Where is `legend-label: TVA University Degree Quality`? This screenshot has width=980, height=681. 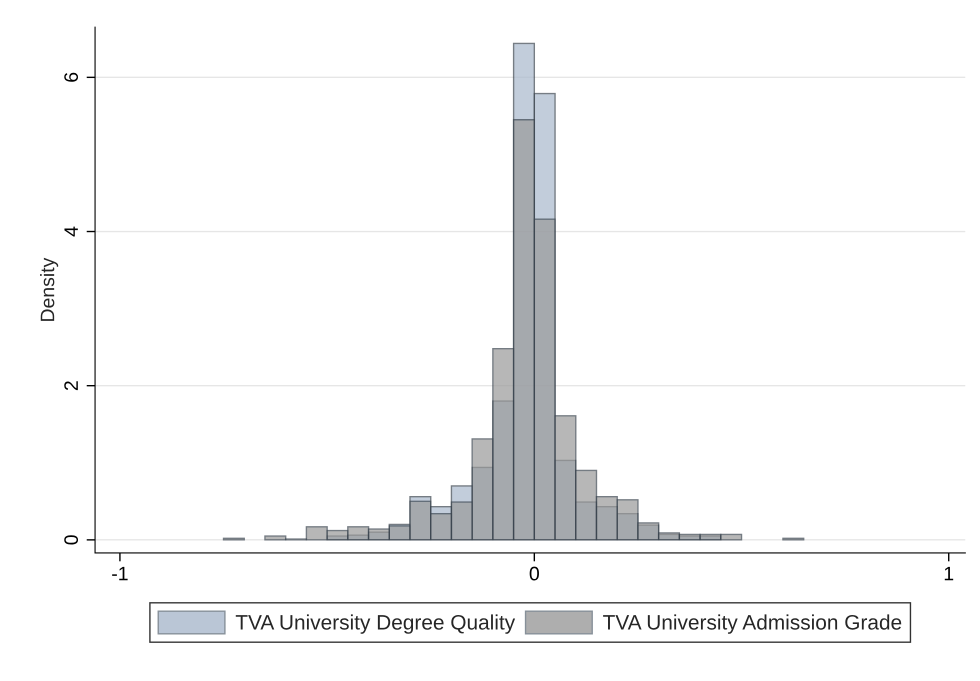 legend-label: TVA University Degree Quality is located at coordinates (376, 624).